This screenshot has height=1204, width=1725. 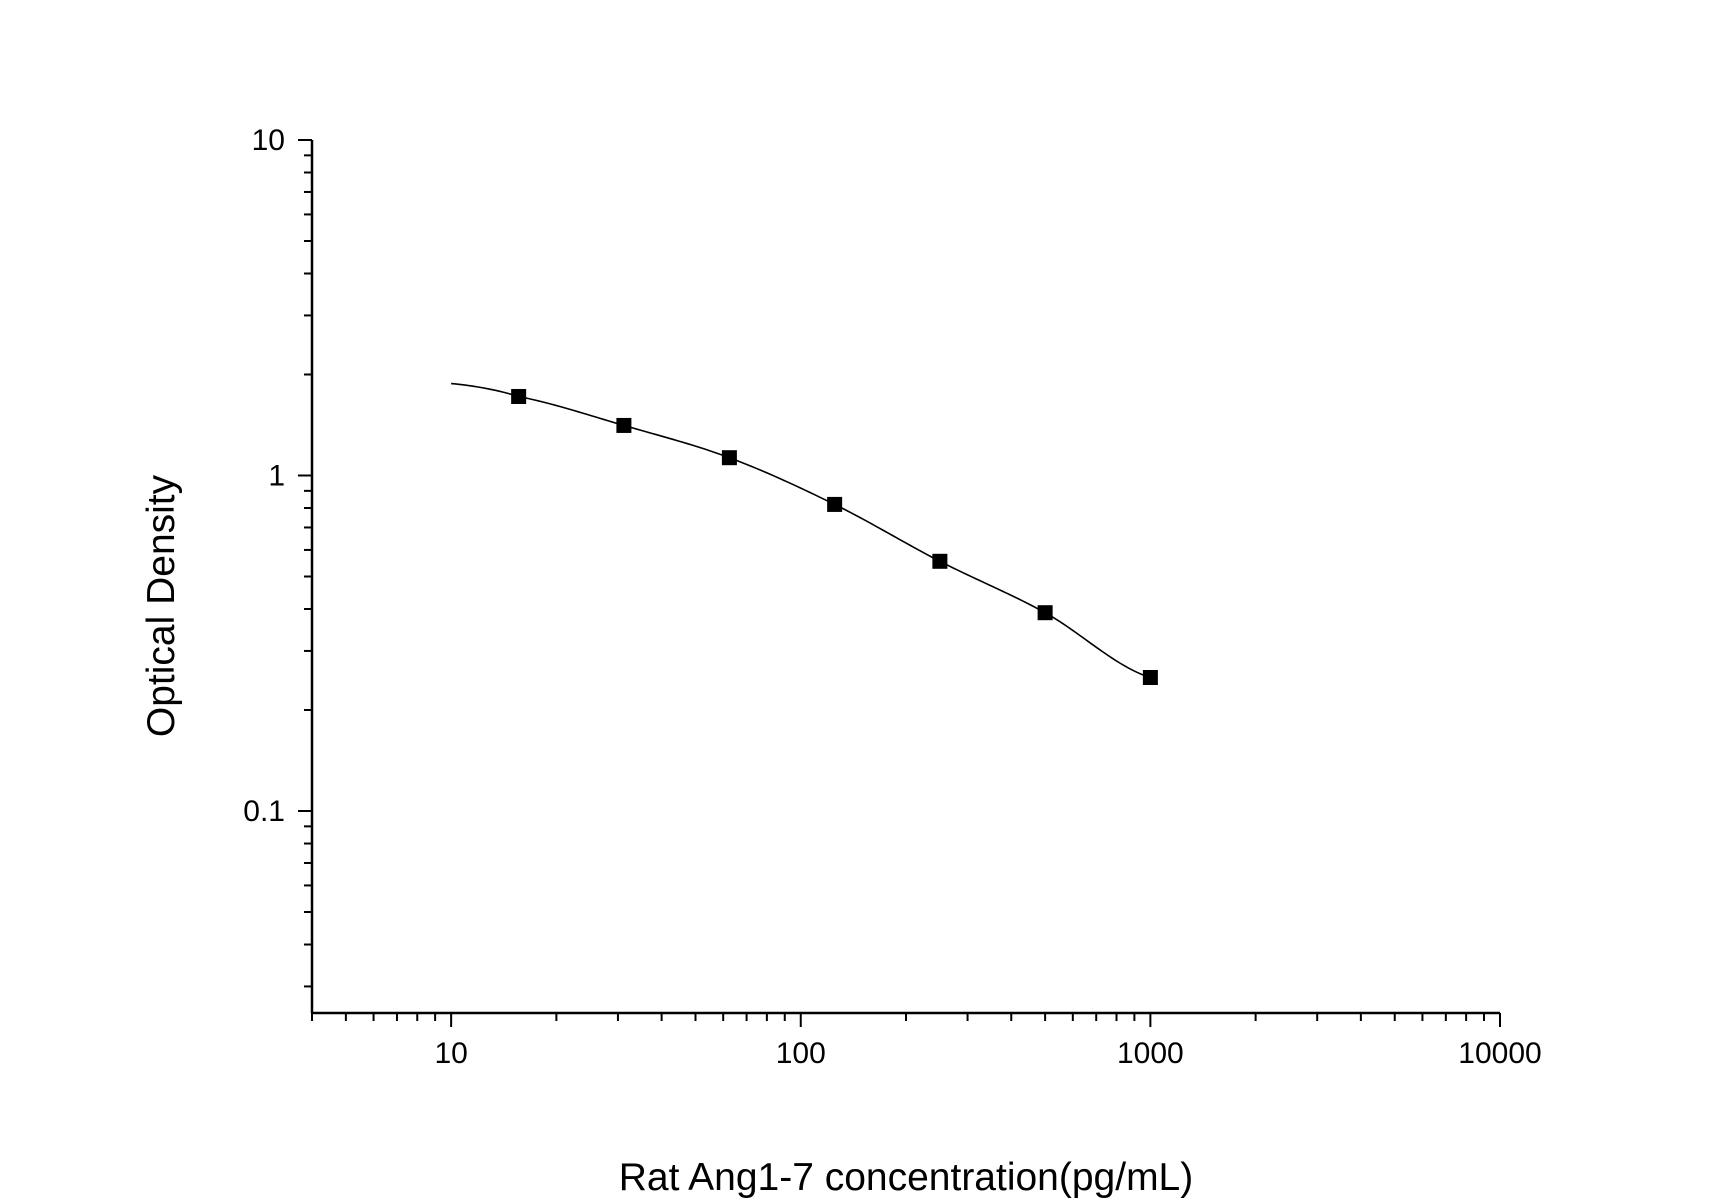 I want to click on y-tick-label: 1, so click(x=276, y=476).